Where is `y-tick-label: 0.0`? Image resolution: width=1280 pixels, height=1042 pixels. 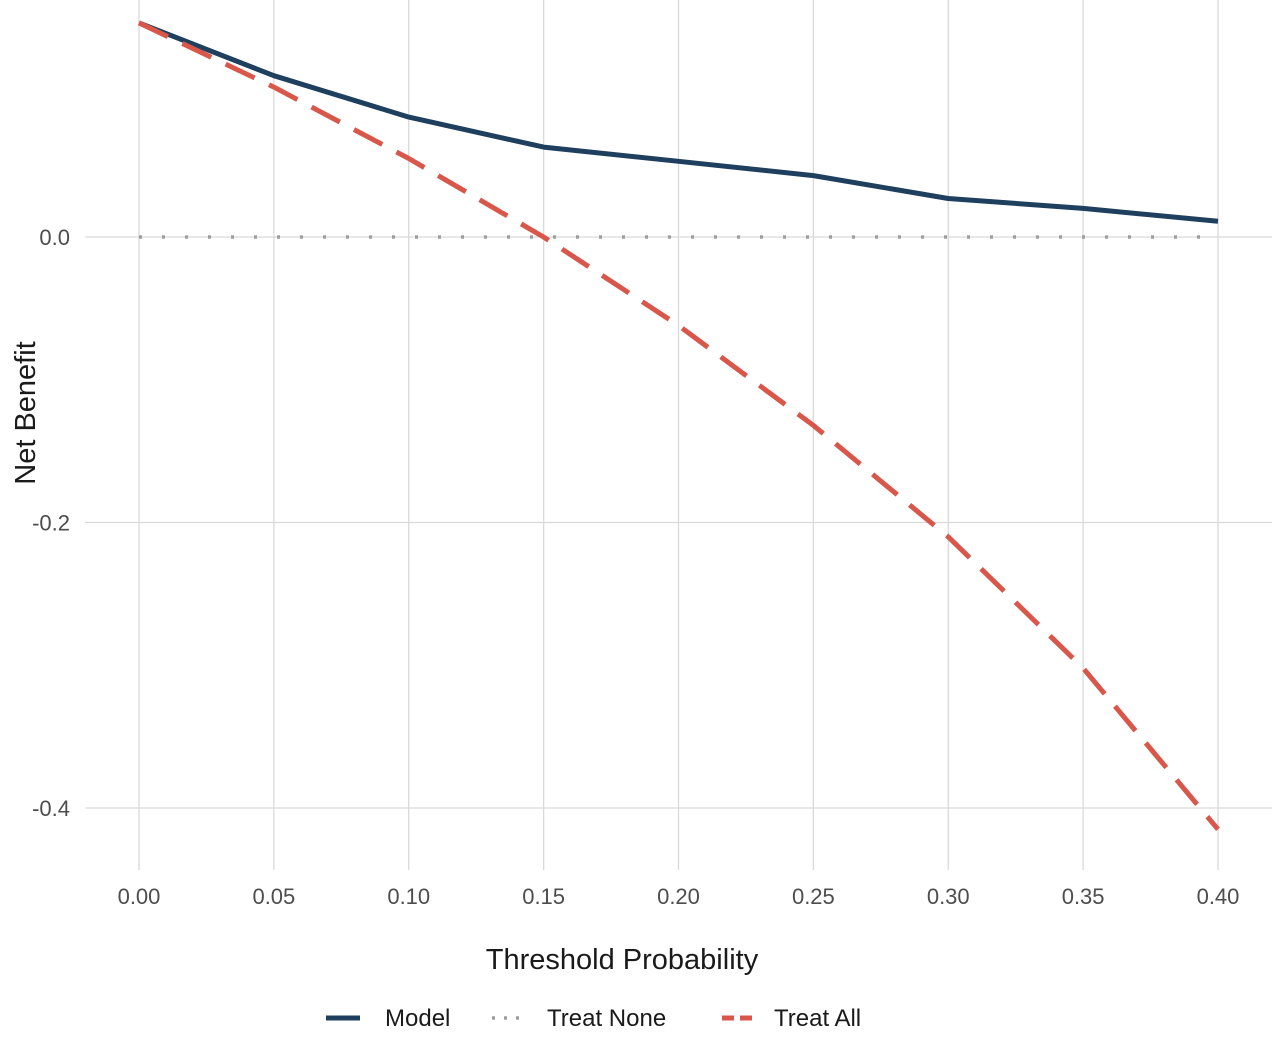 y-tick-label: 0.0 is located at coordinates (54, 237).